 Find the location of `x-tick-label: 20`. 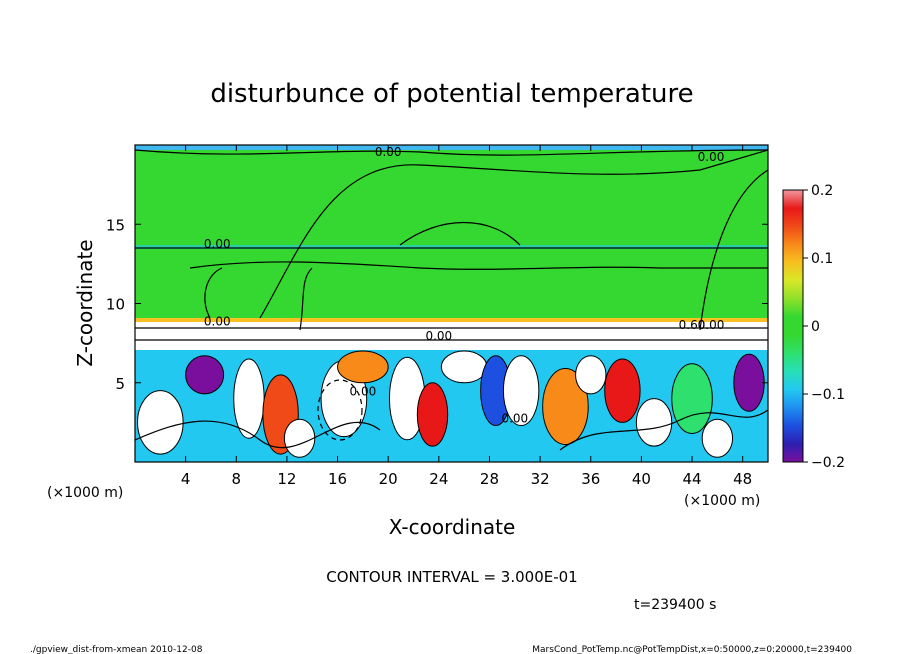

x-tick-label: 20 is located at coordinates (388, 479).